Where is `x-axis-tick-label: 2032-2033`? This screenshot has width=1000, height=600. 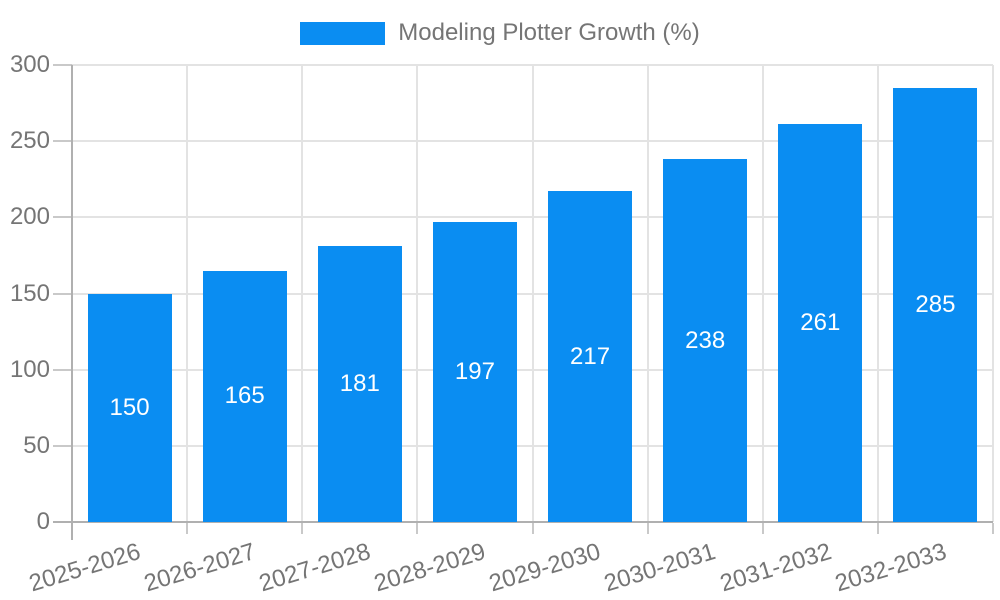
x-axis-tick-label: 2032-2033 is located at coordinates (890, 568).